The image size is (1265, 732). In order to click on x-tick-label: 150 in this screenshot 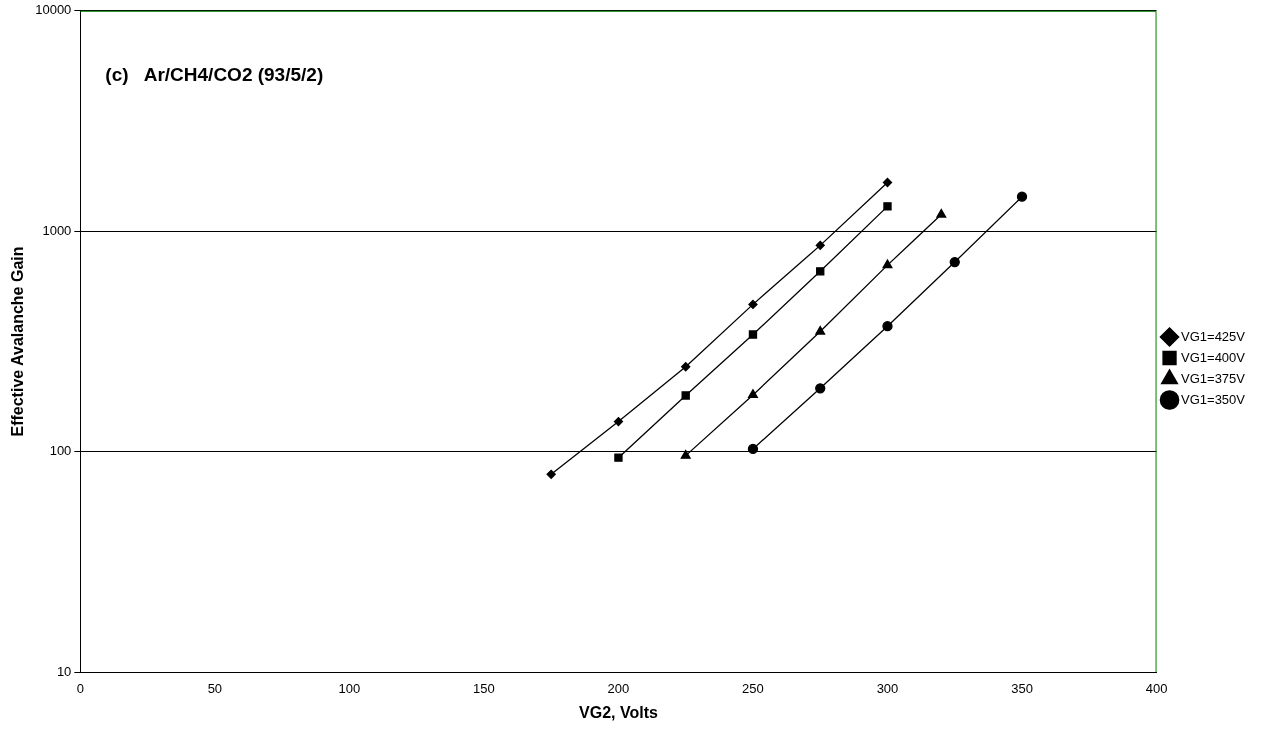, I will do `click(484, 688)`.